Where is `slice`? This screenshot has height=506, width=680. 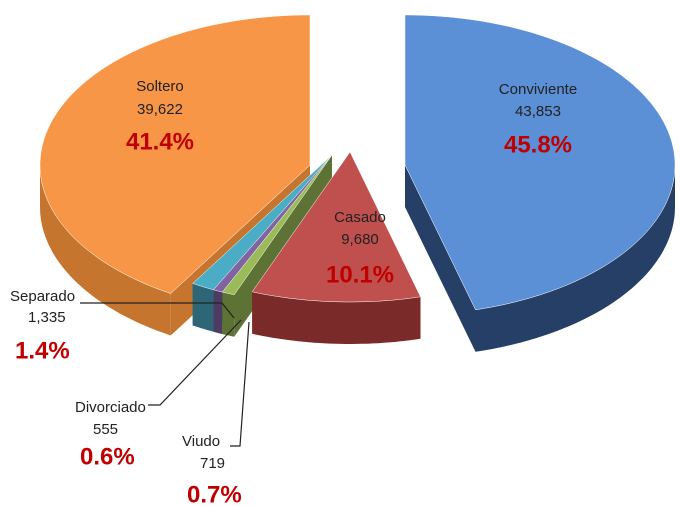 slice is located at coordinates (336, 247).